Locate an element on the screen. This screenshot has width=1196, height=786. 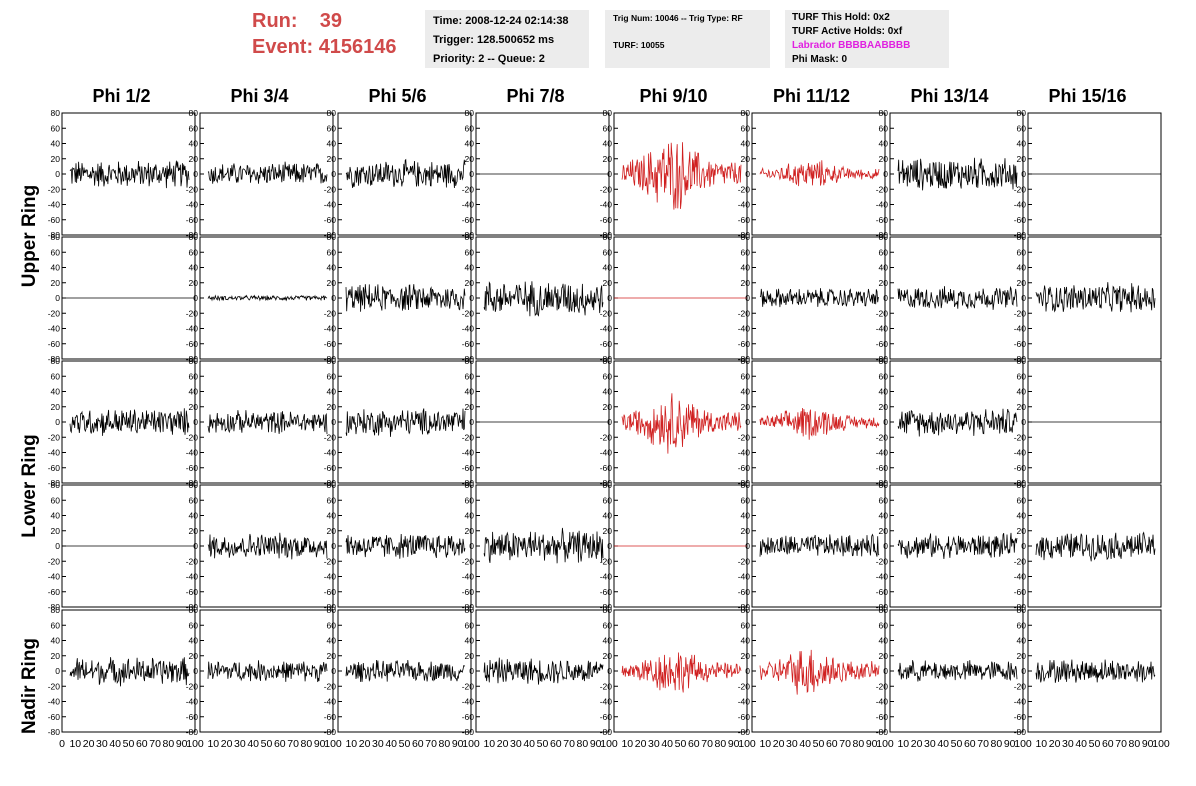
waveform-panel-r4-c2: 80 60 40 20 0 -20 -40 -60 -80 is located at coordinates (398, 671).